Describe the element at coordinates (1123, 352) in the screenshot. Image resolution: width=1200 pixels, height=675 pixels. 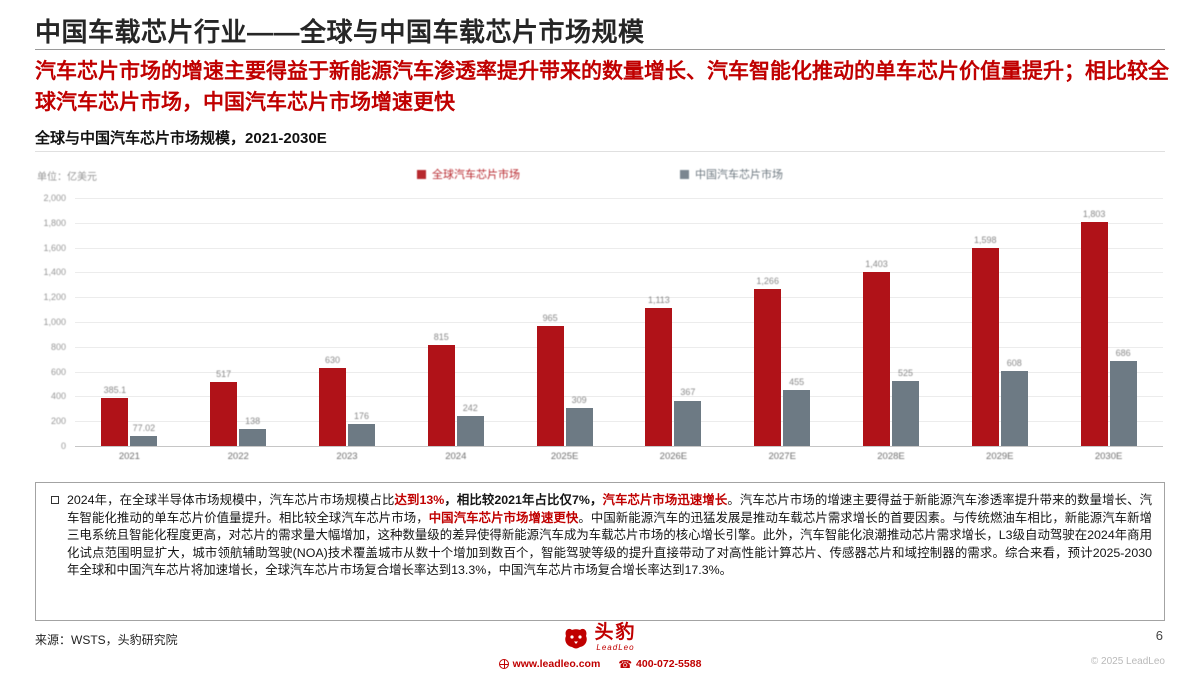
I see `bar-value-label: 686` at that location.